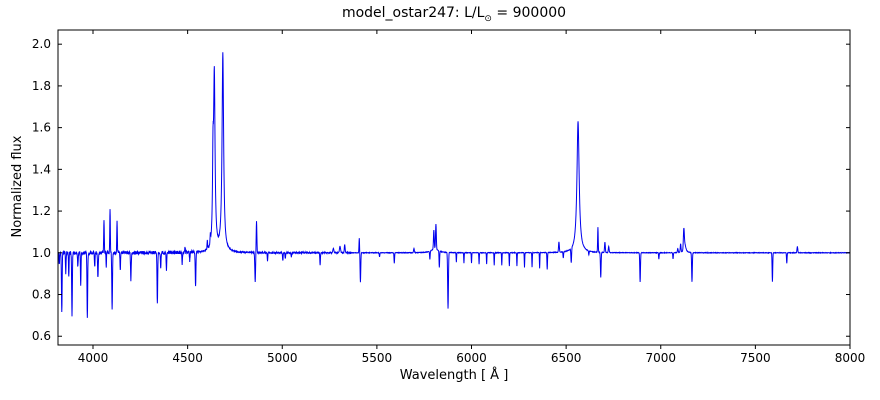  Describe the element at coordinates (488, 18) in the screenshot. I see `solar-symbol: ⊙` at that location.